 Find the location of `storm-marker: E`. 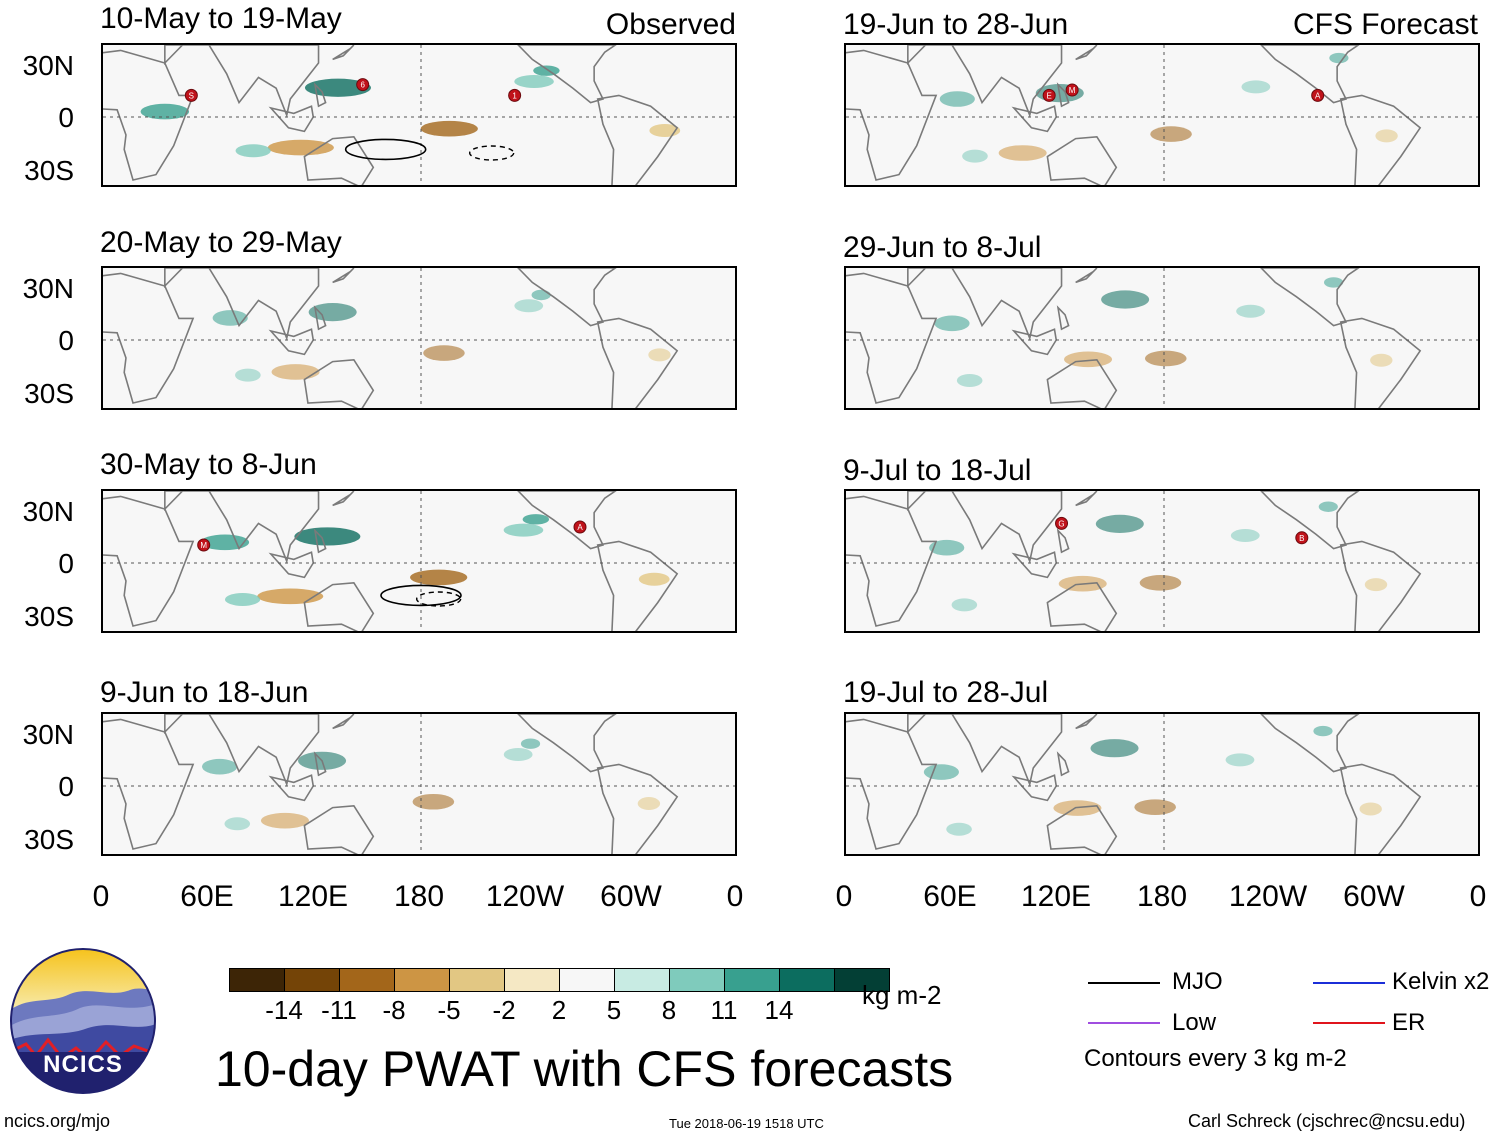

storm-marker: E is located at coordinates (1049, 95).